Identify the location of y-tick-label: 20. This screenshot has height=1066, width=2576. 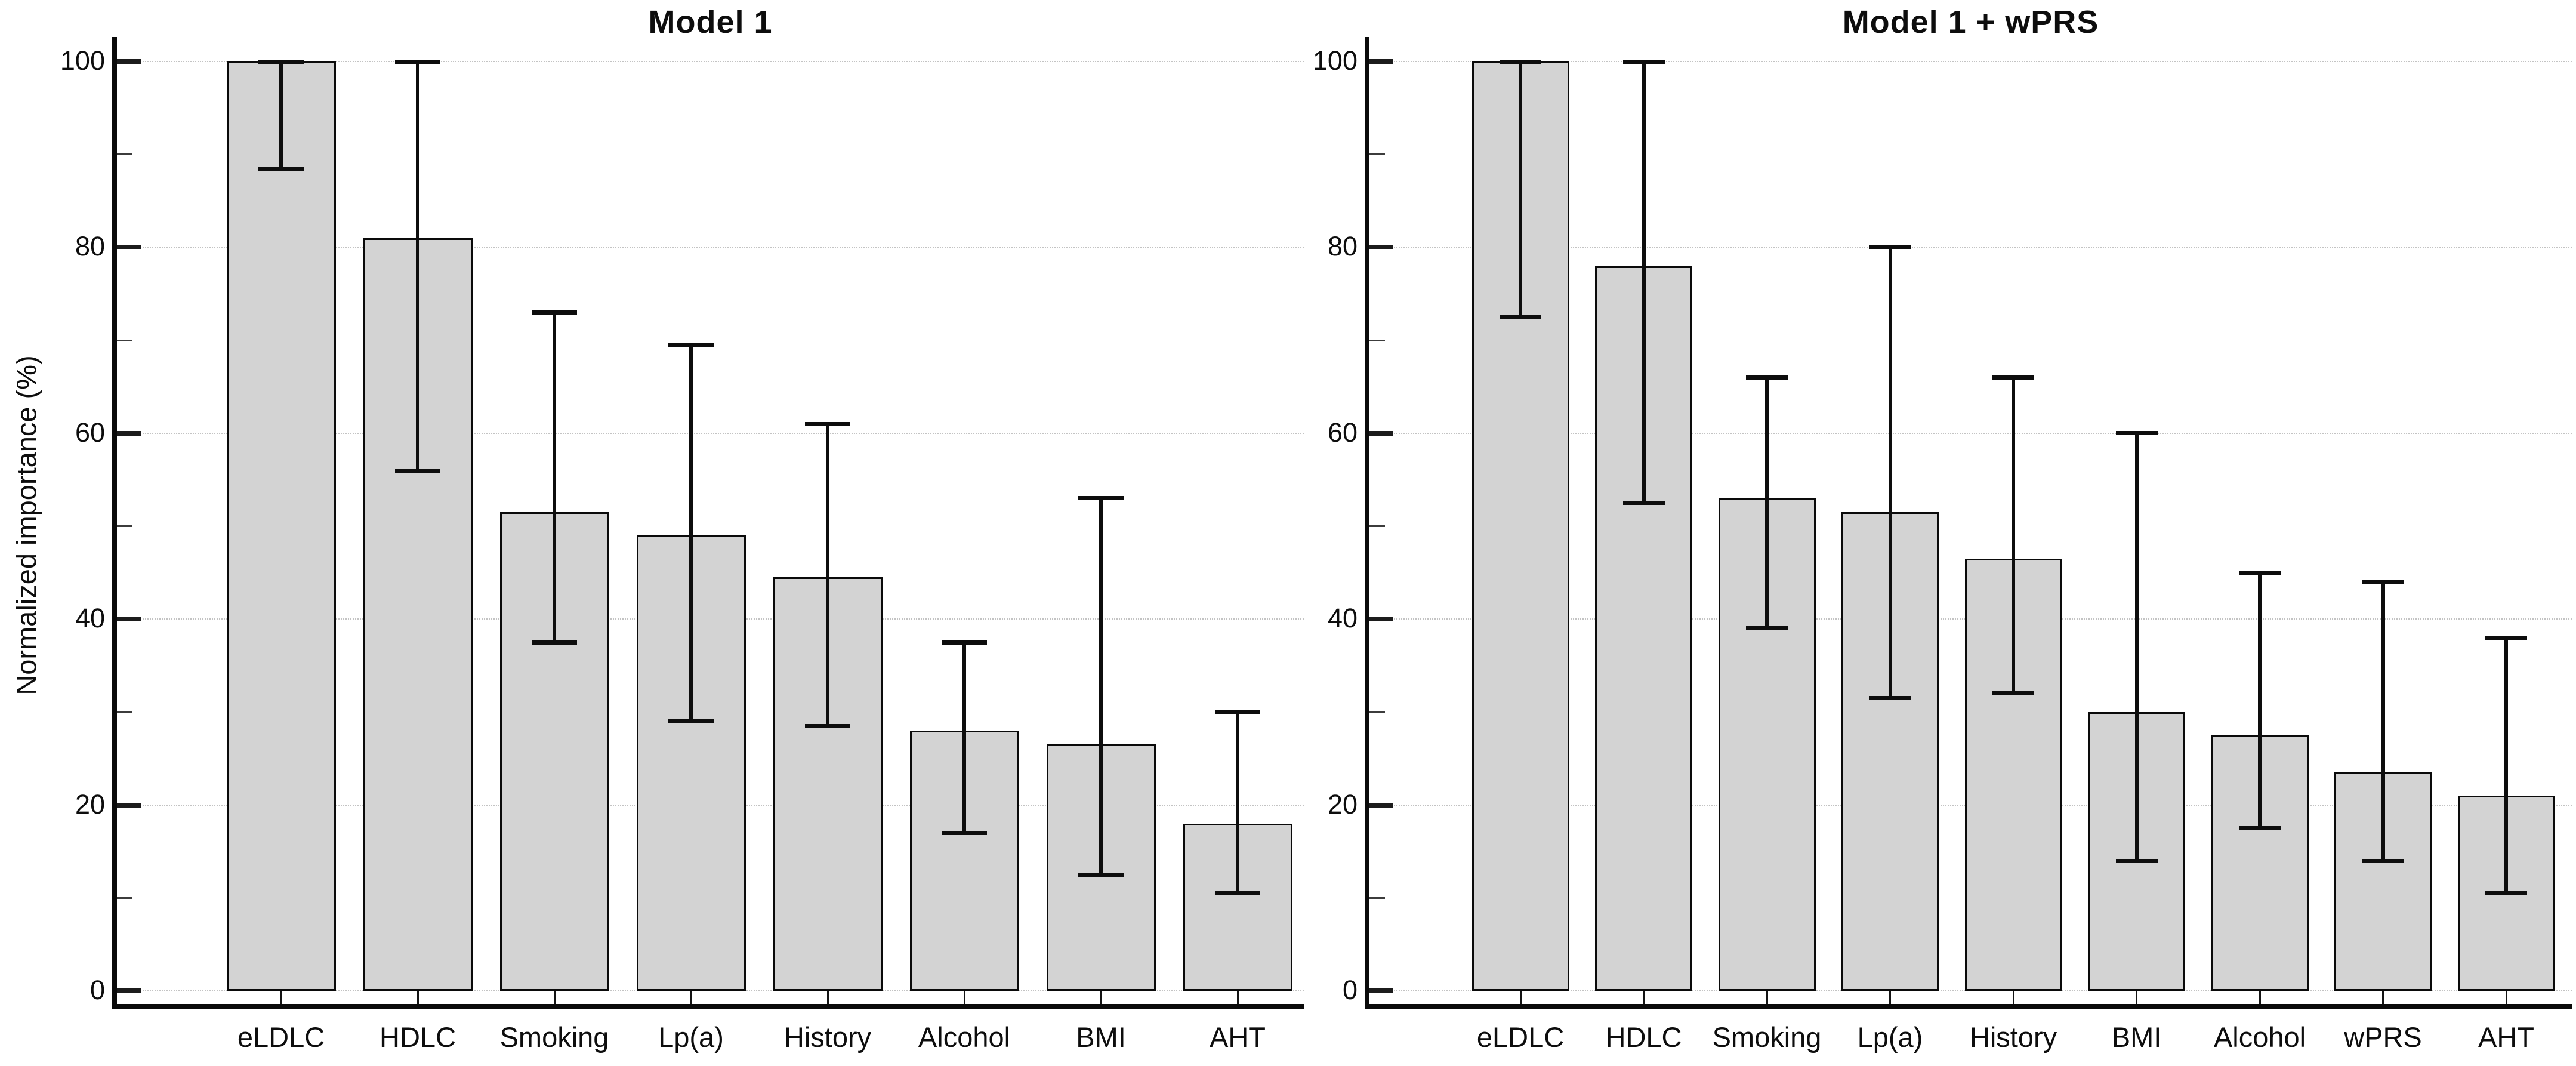
(1342, 803).